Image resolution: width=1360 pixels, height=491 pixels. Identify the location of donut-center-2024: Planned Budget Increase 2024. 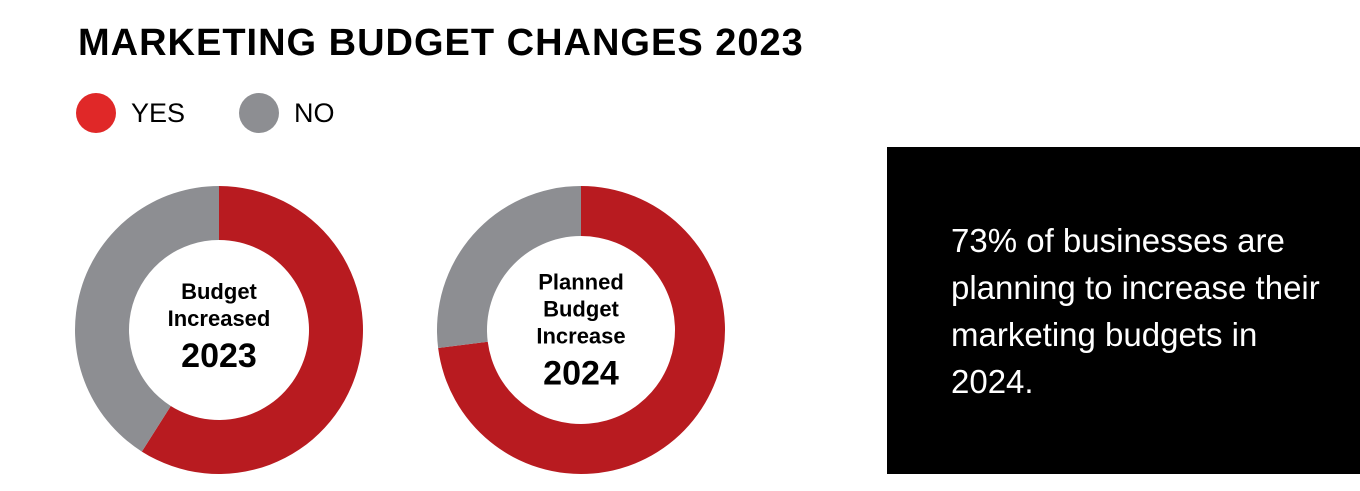
(581, 332).